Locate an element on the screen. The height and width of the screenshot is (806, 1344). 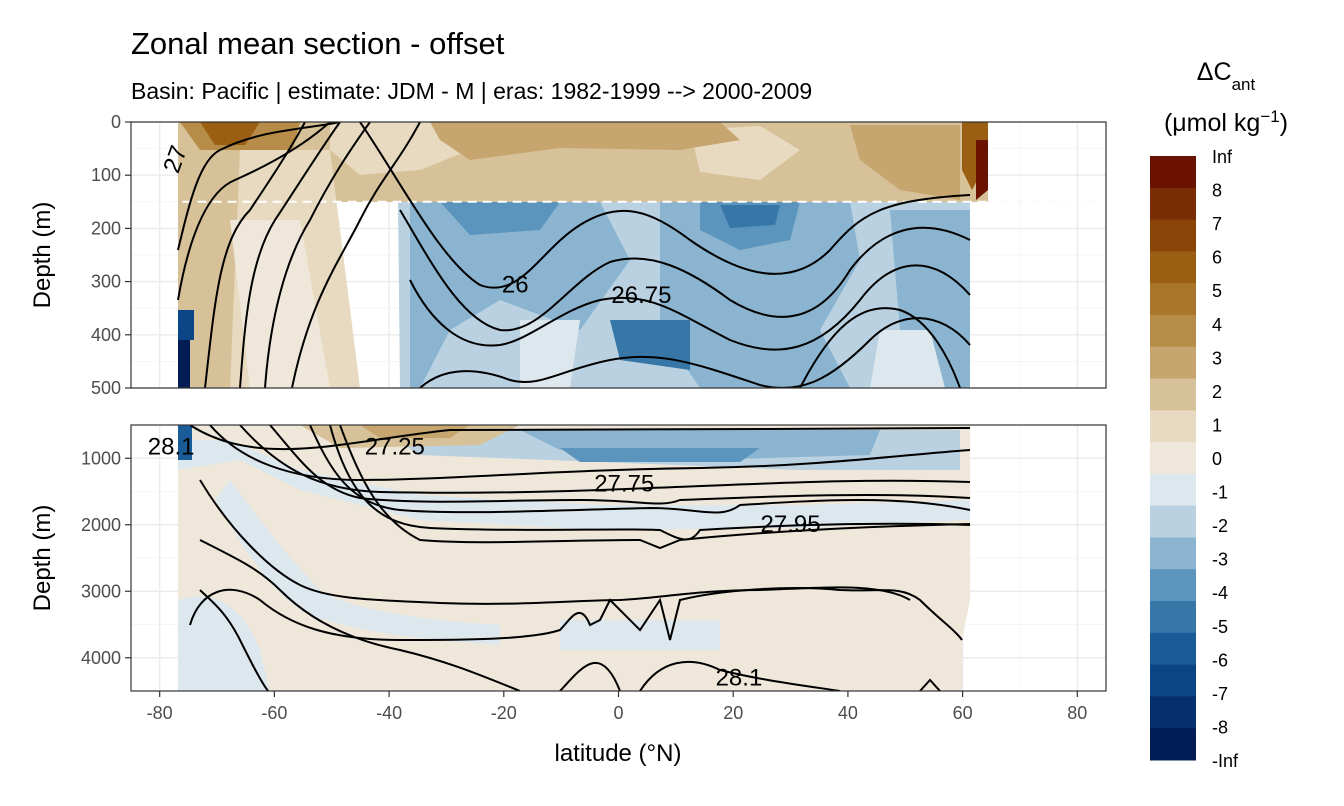
lower-blue-top-darker is located at coordinates (660, 455).